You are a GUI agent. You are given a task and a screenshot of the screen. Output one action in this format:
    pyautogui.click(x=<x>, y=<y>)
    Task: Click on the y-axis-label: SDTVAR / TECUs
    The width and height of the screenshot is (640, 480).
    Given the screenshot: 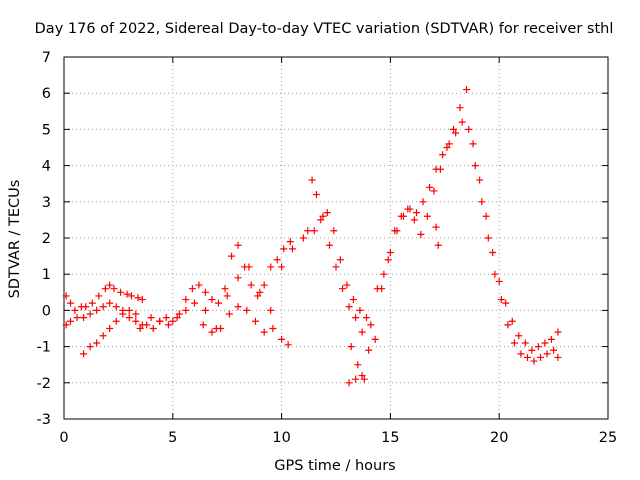 What is the action you would take?
    pyautogui.click(x=15, y=239)
    